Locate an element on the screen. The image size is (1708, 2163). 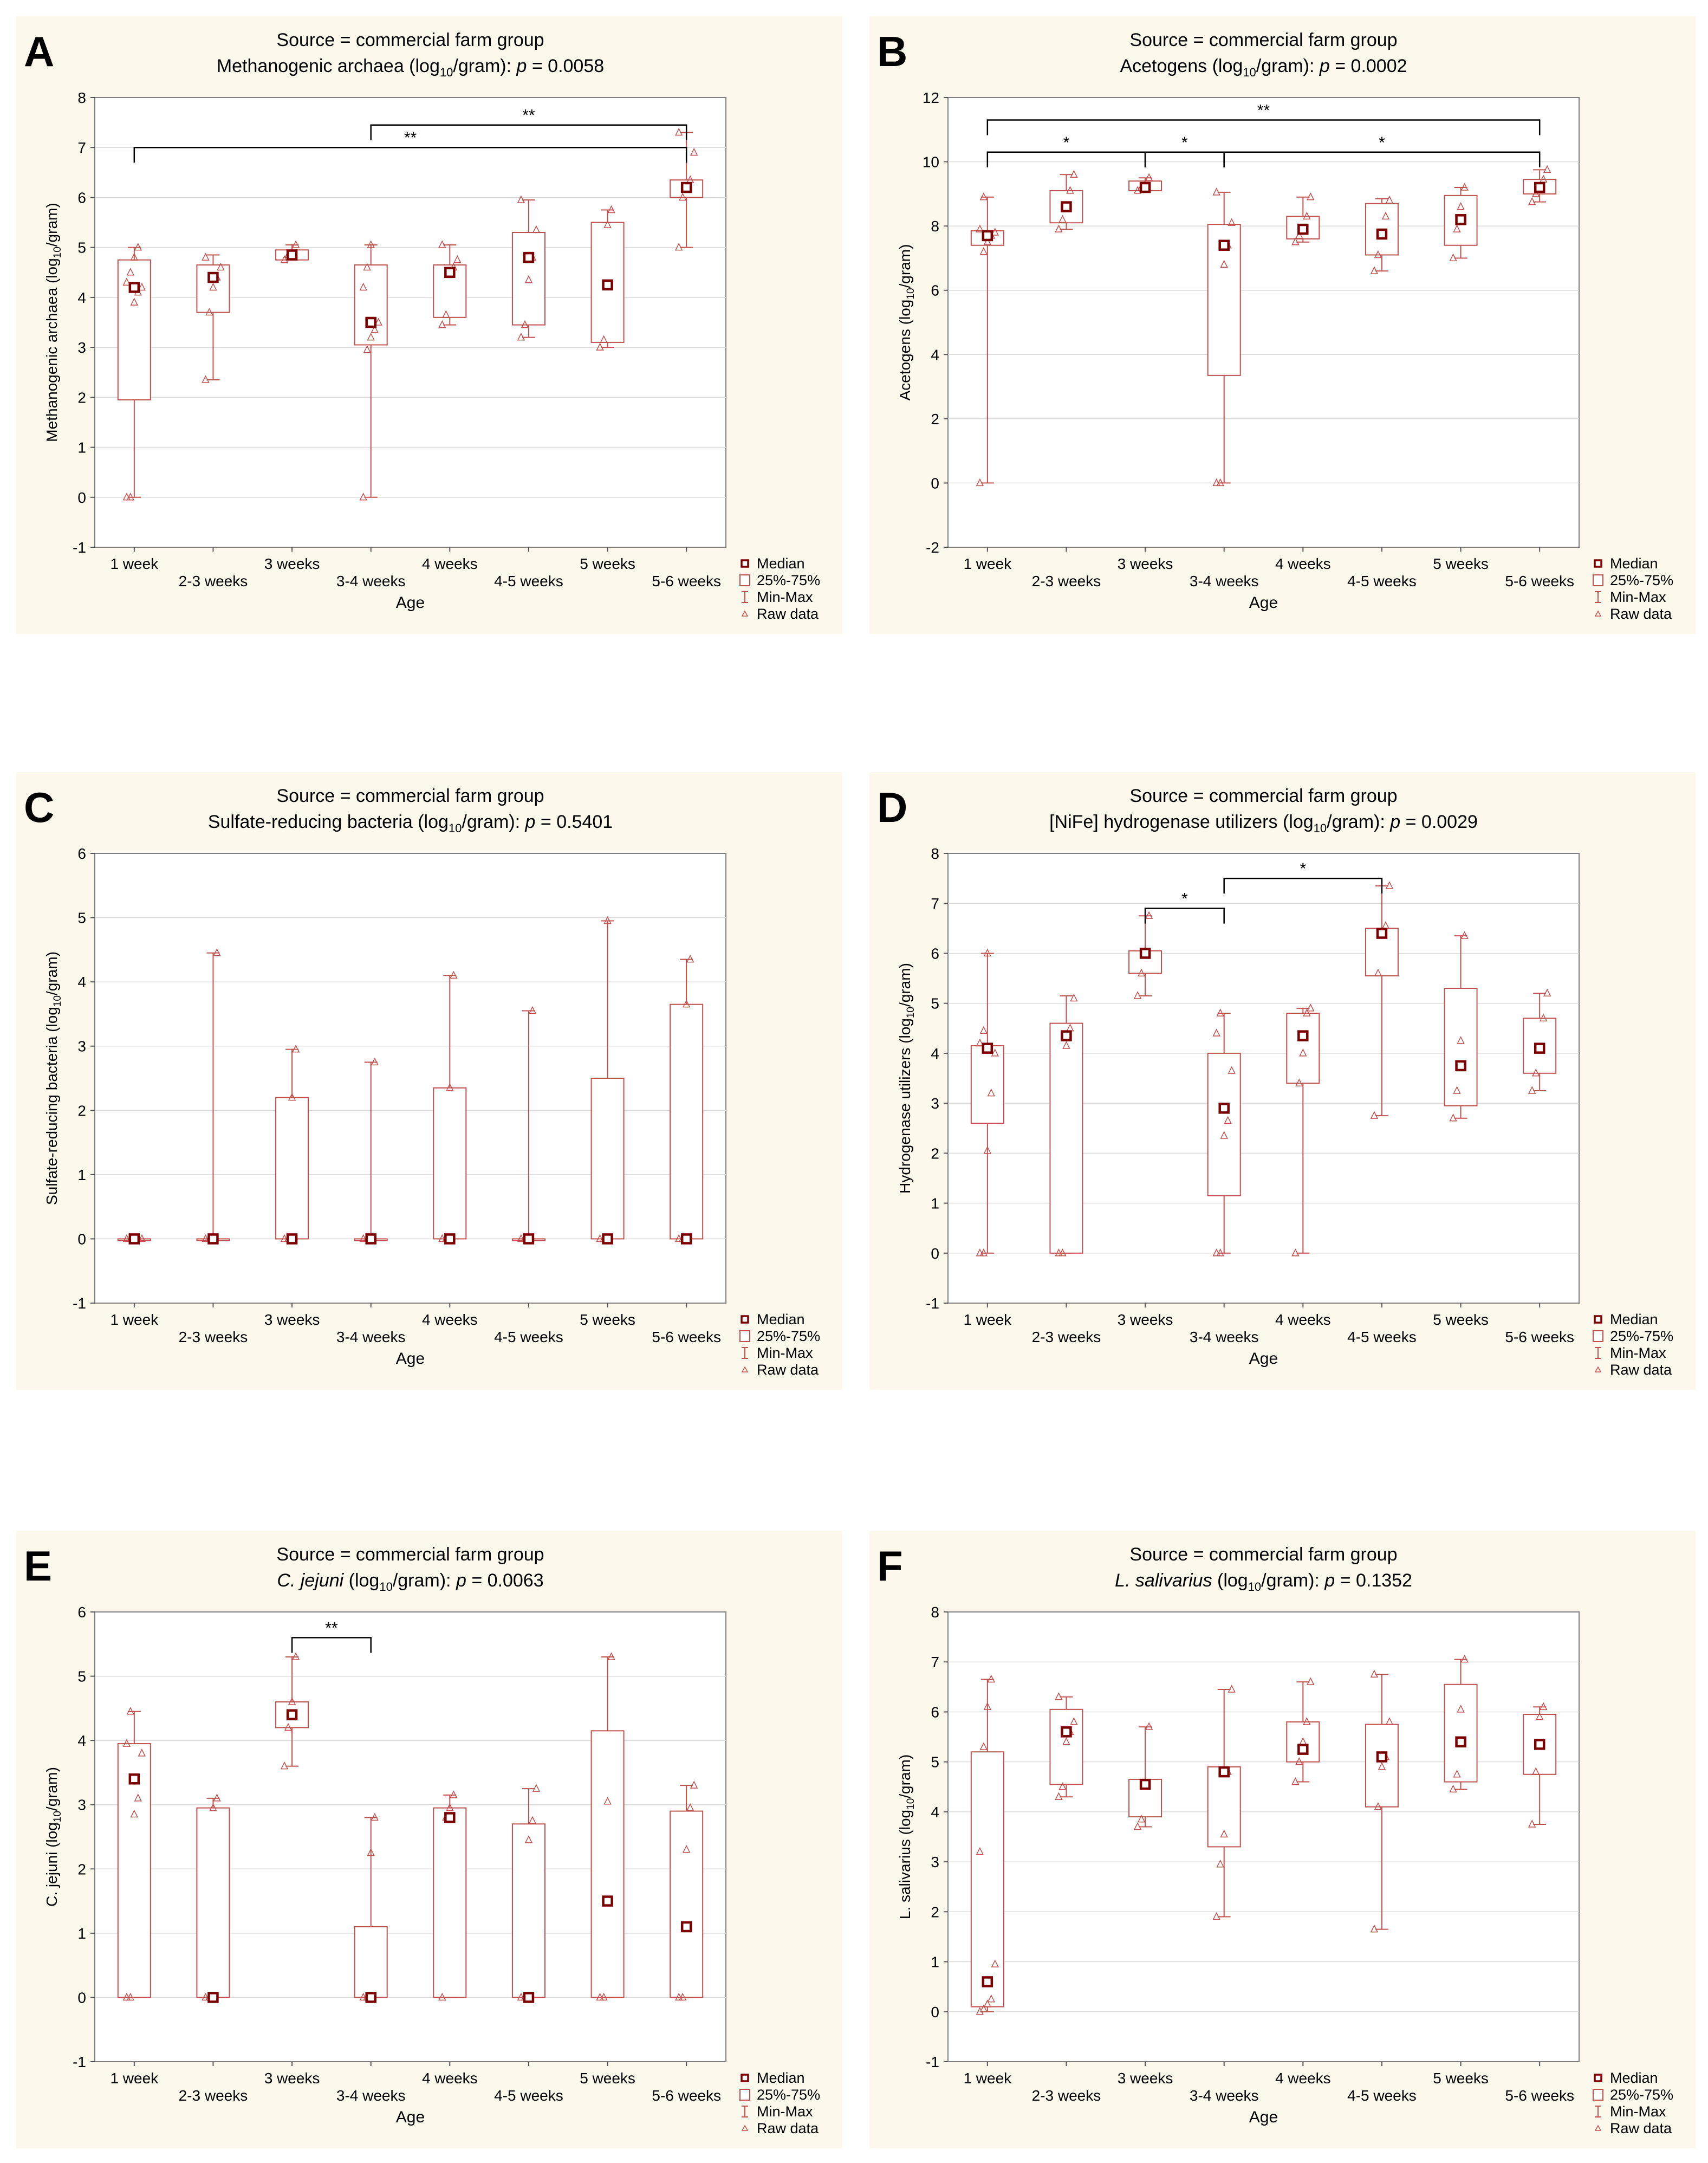
x-tick-label: 3-4 weeks is located at coordinates (371, 581).